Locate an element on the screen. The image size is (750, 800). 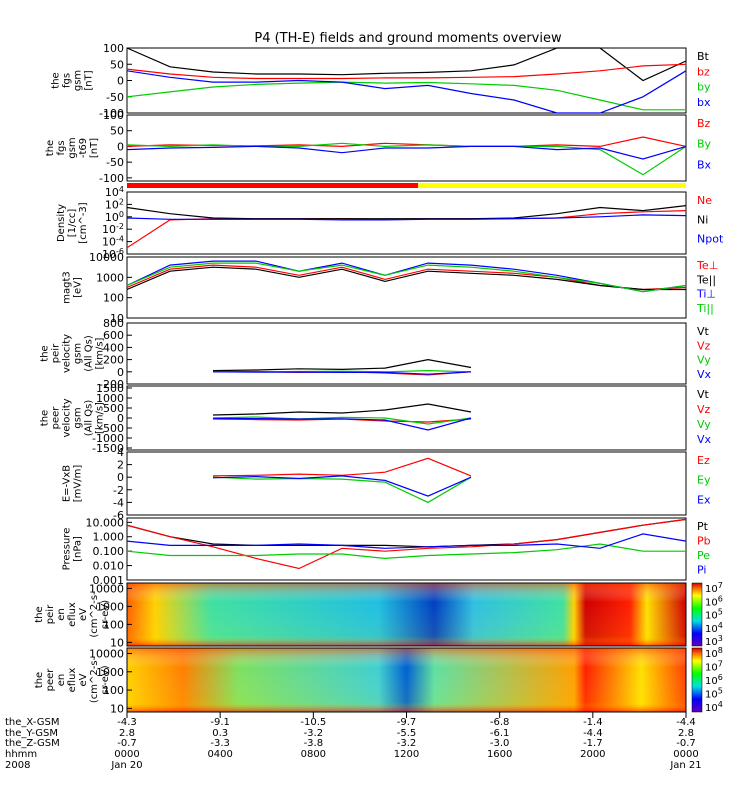
y-tick-label: 800 is located at coordinates (113, 323).